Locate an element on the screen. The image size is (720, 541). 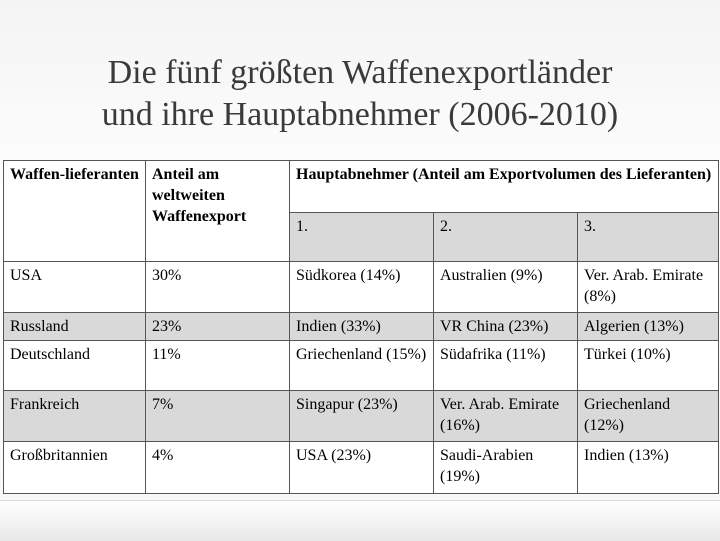
table-cell: 11% is located at coordinates (217, 365).